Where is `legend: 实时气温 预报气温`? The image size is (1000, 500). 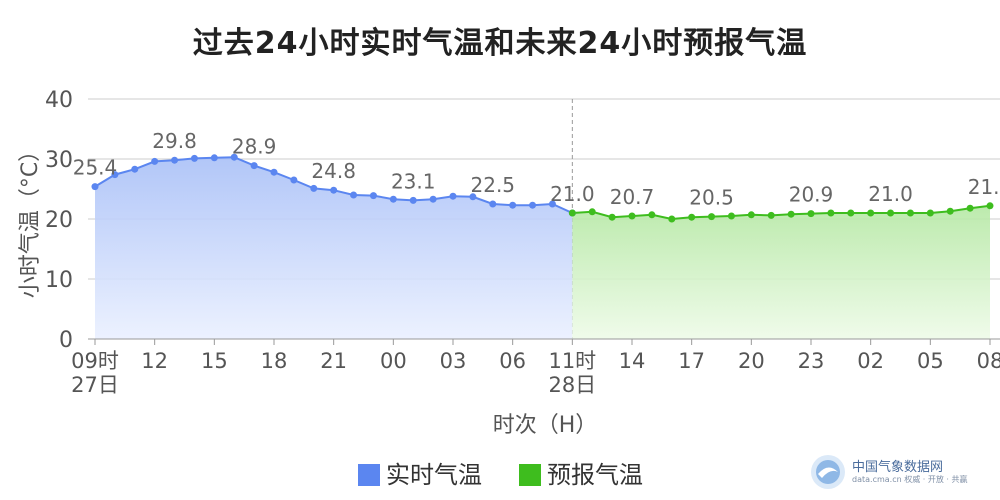 legend: 实时气温 预报气温 is located at coordinates (500, 475).